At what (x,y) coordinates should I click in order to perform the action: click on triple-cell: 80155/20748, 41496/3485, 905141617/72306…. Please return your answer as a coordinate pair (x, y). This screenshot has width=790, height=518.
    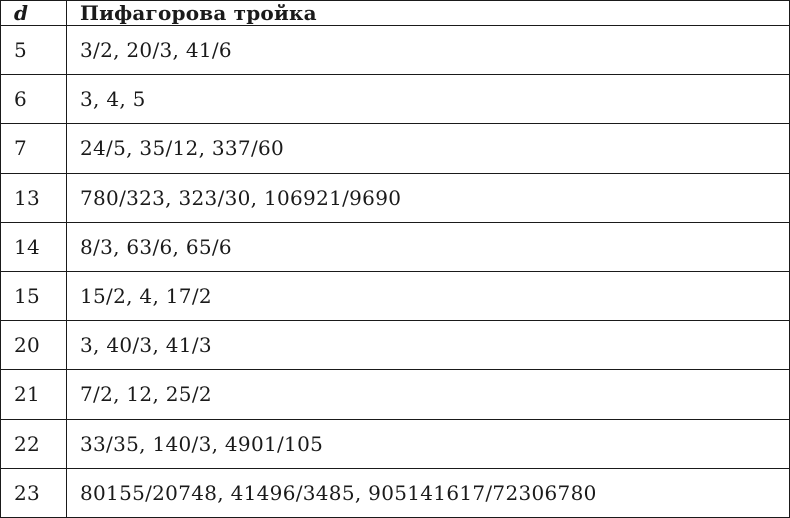
    Looking at the image, I should click on (428, 492).